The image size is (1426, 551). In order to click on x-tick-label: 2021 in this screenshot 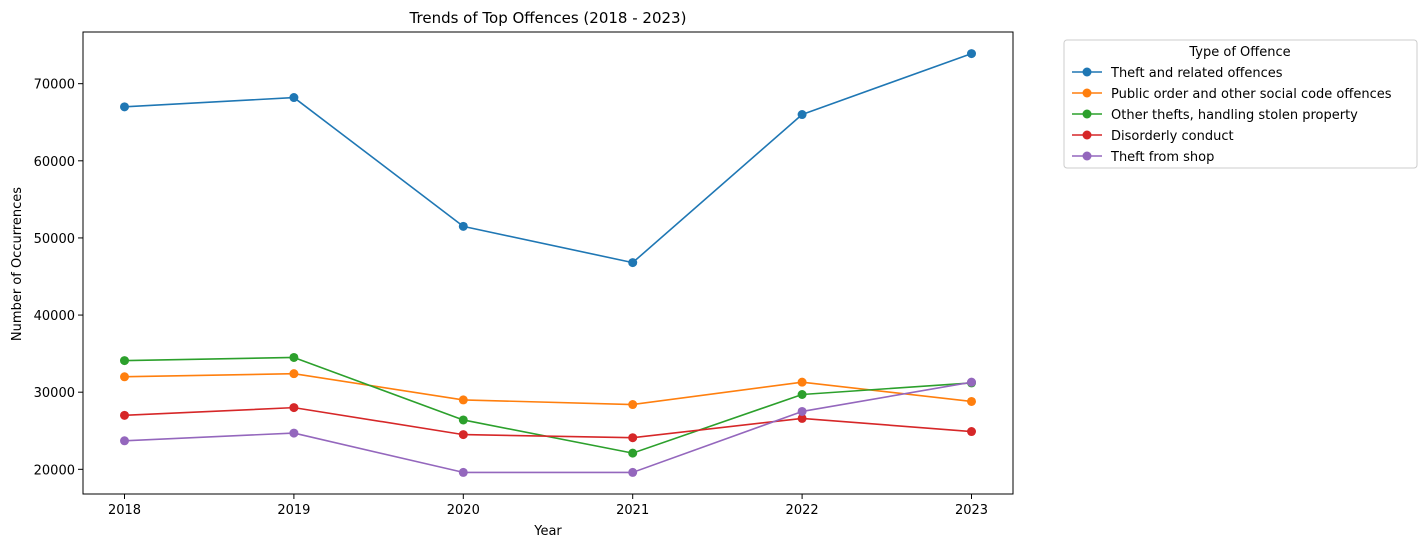, I will do `click(632, 510)`.